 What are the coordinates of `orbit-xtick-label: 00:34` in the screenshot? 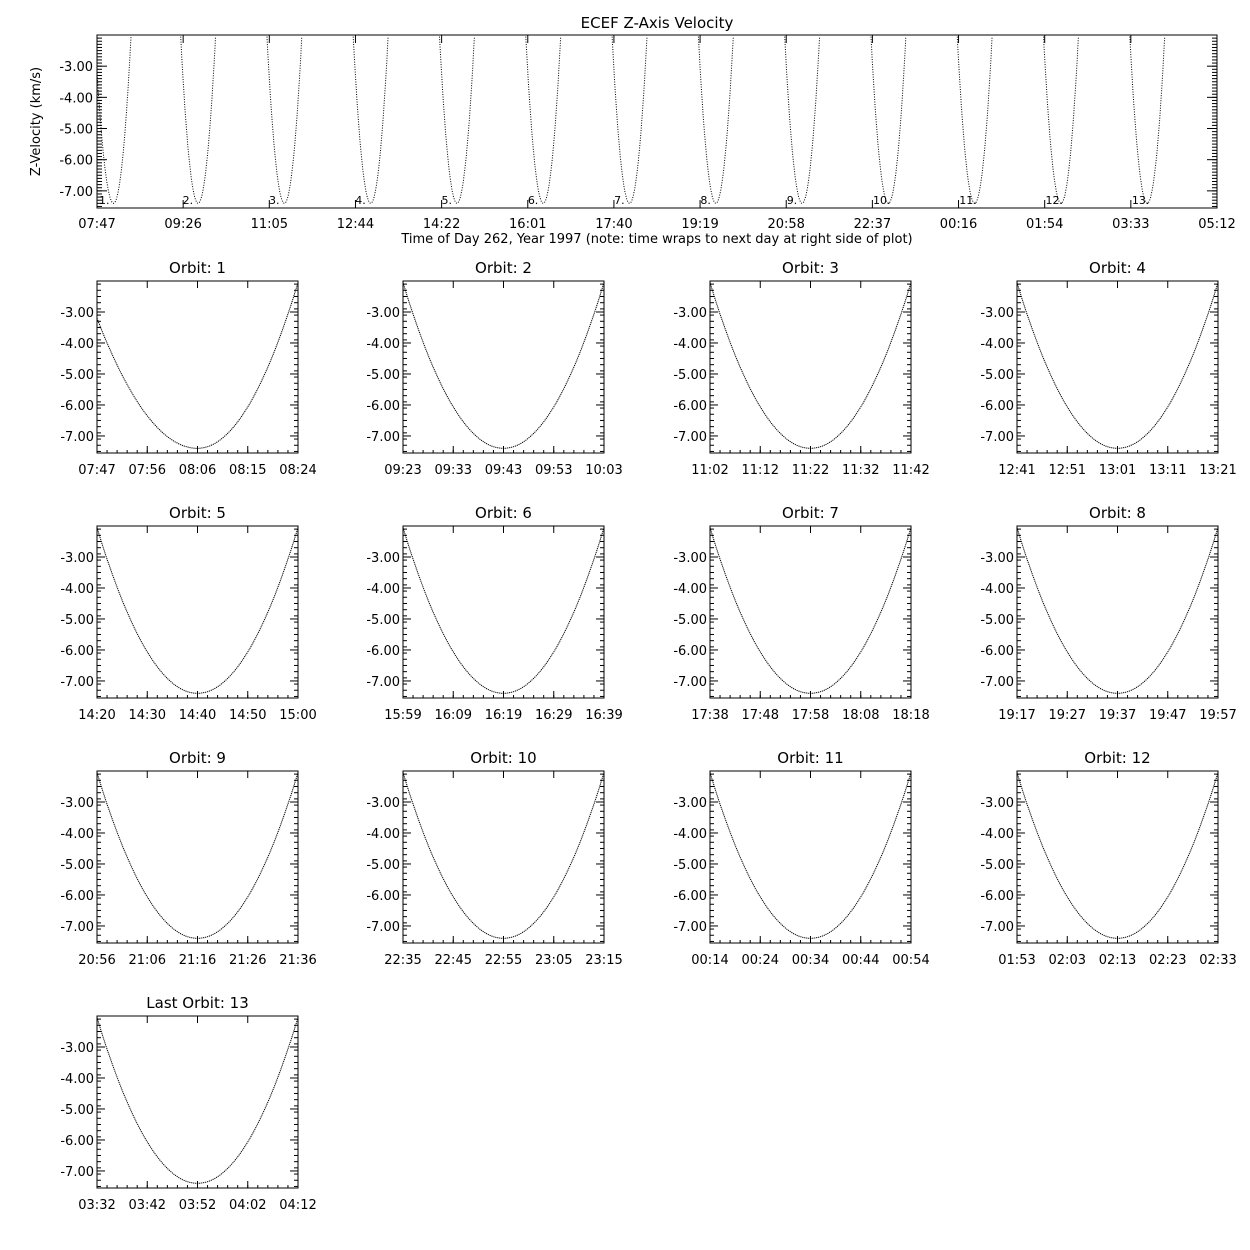 It's located at (810, 960).